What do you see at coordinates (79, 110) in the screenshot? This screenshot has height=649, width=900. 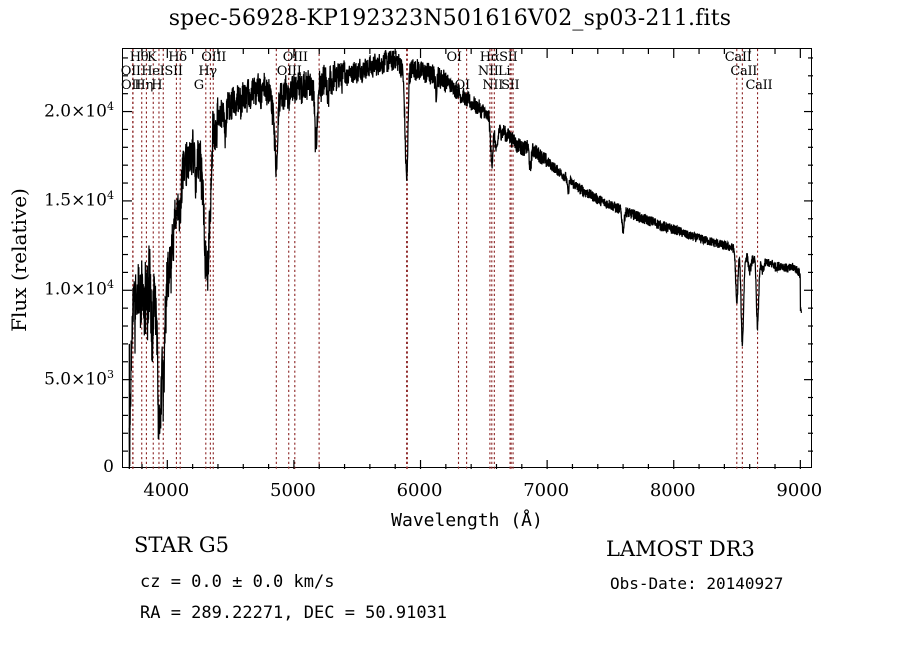 I see `y-tick-label: 2.0×10⁴` at bounding box center [79, 110].